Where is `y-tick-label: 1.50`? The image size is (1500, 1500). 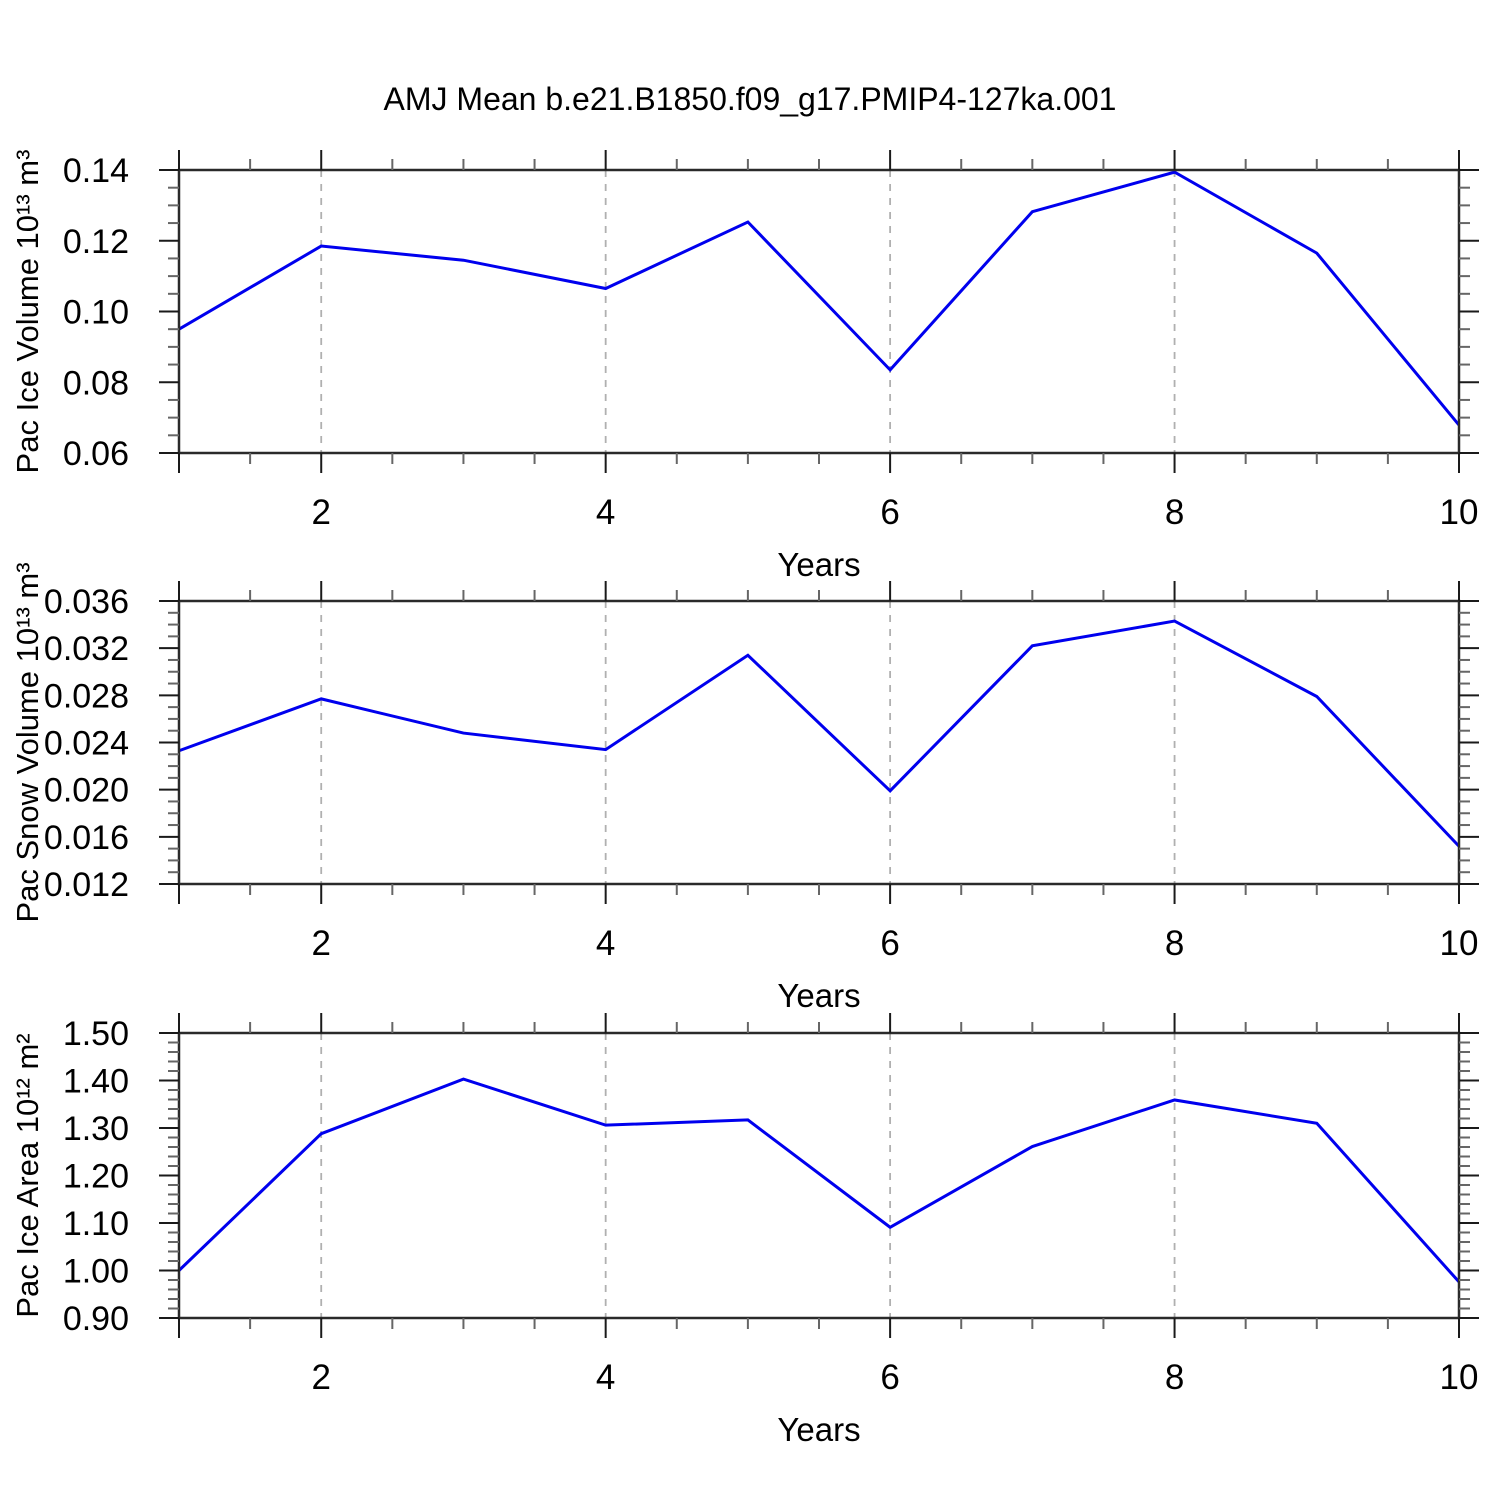
y-tick-label: 1.50 is located at coordinates (96, 1034).